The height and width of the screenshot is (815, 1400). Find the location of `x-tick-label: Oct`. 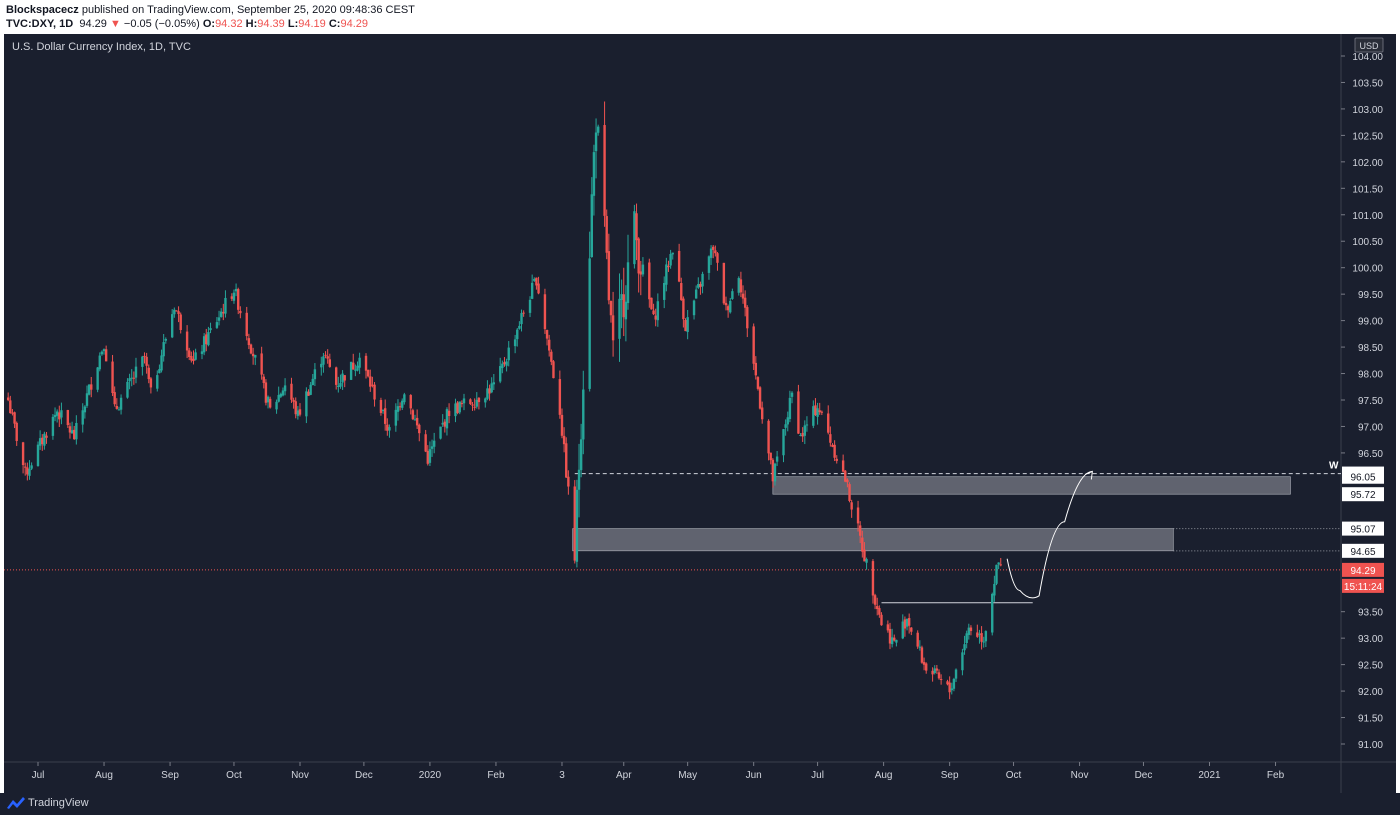

x-tick-label: Oct is located at coordinates (1014, 775).